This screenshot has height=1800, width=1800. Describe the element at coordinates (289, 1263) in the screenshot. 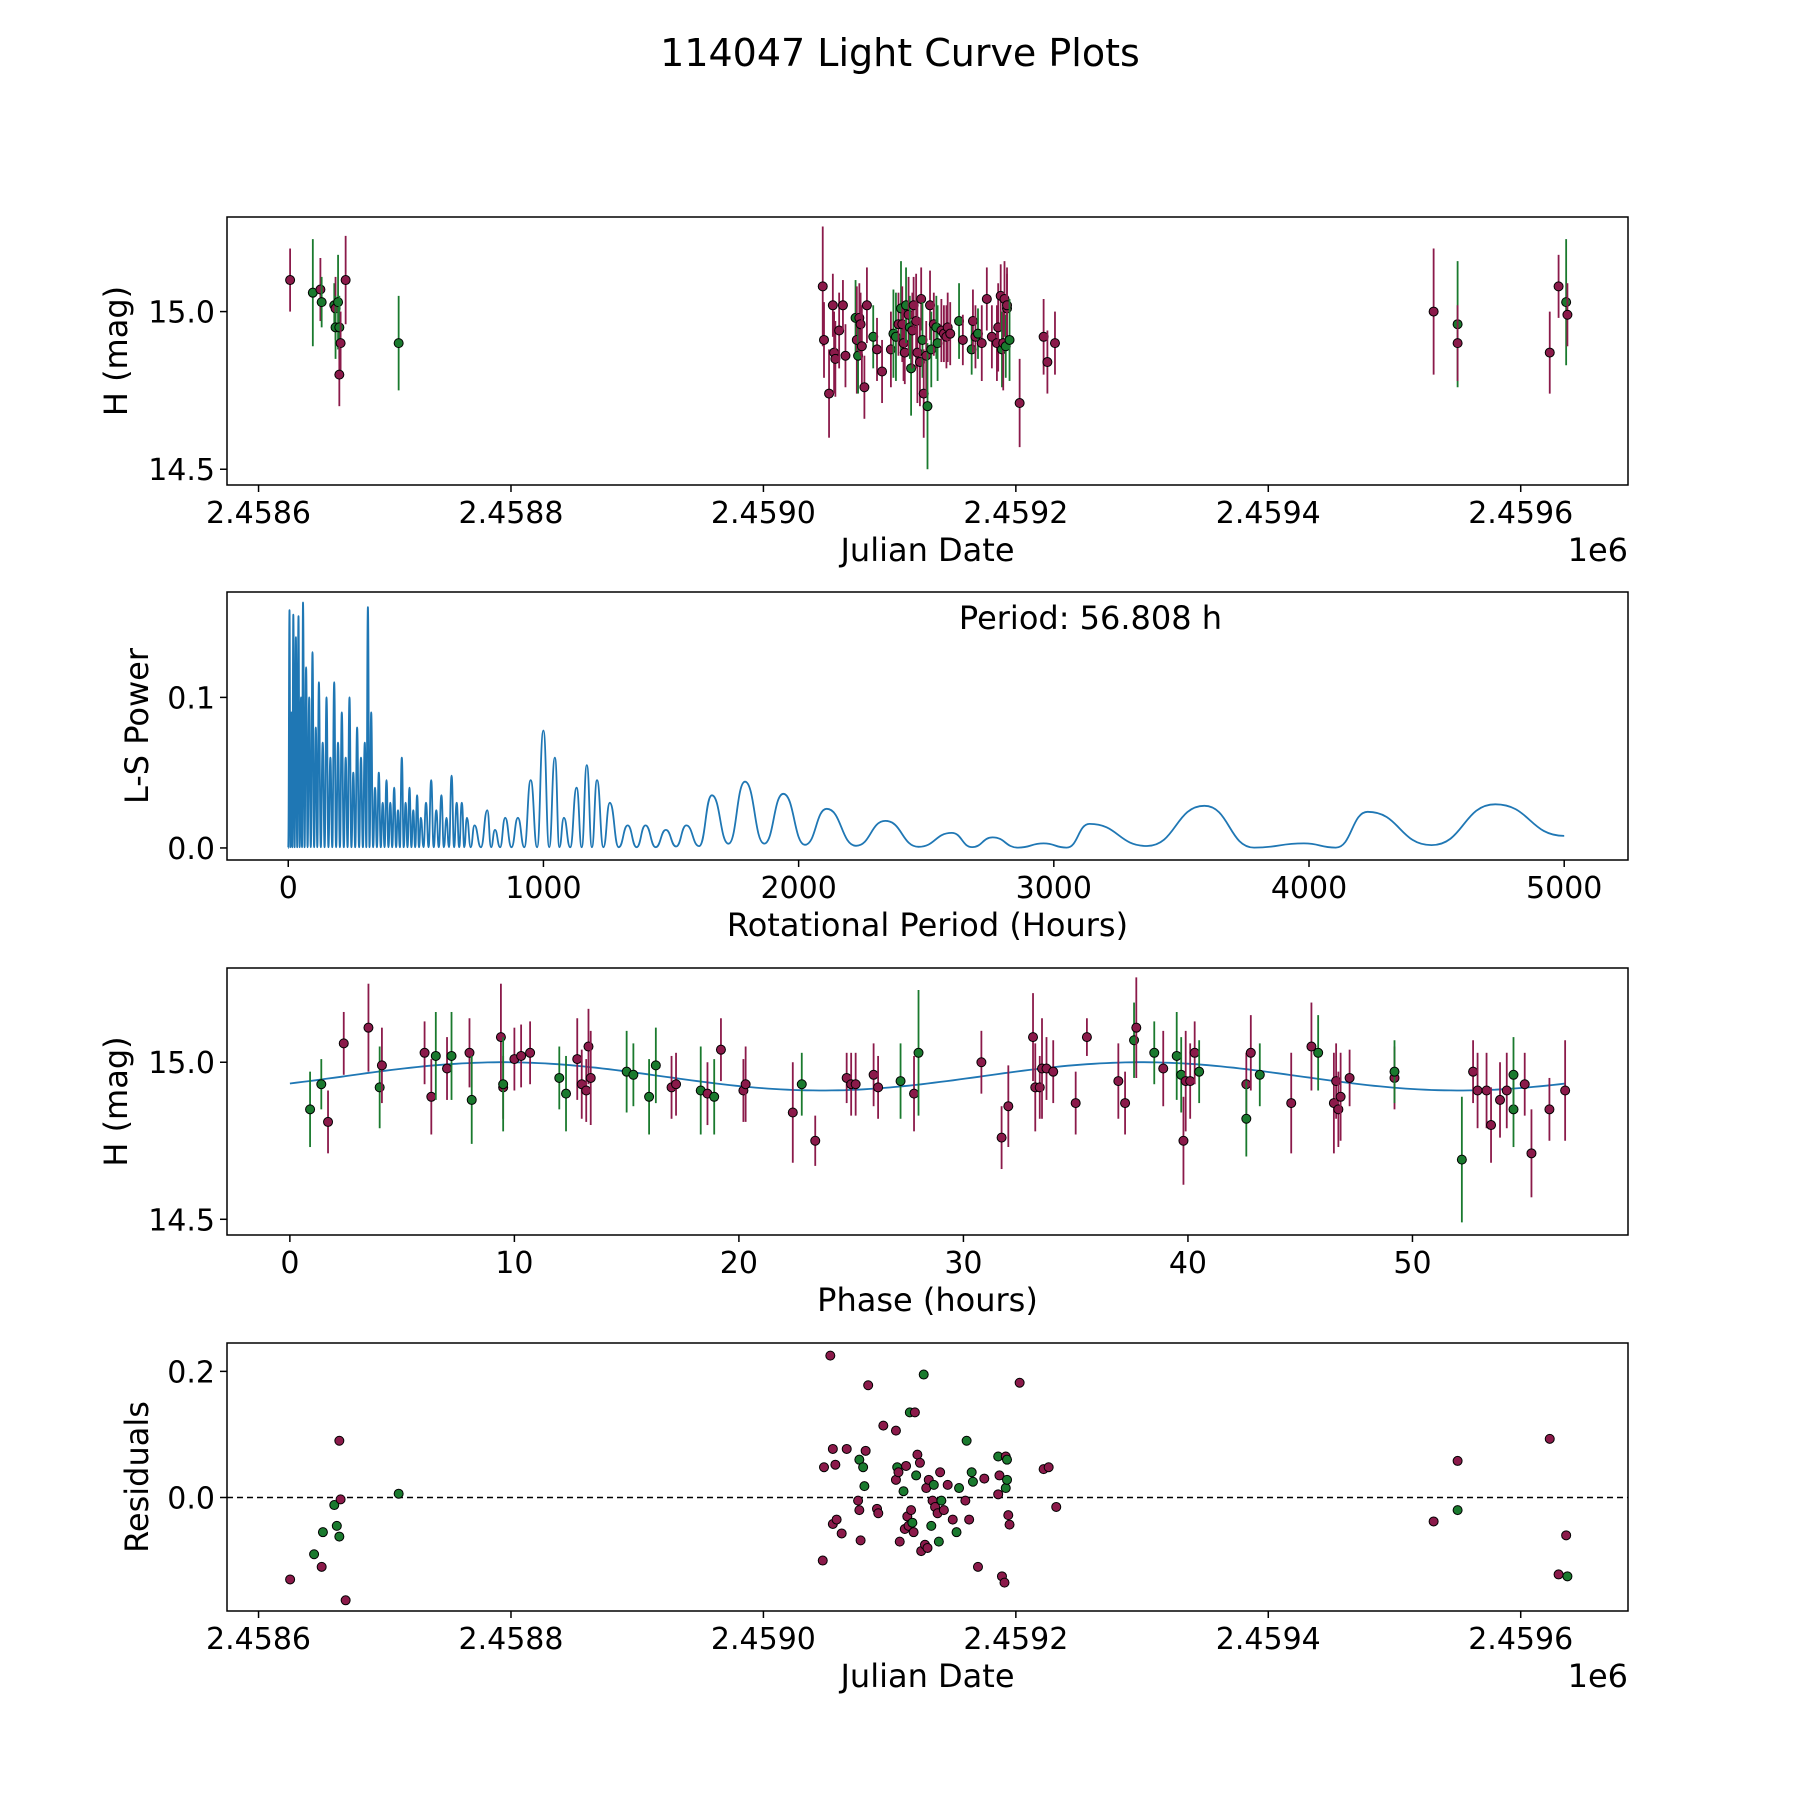

I see `x-tick-label: 0` at that location.